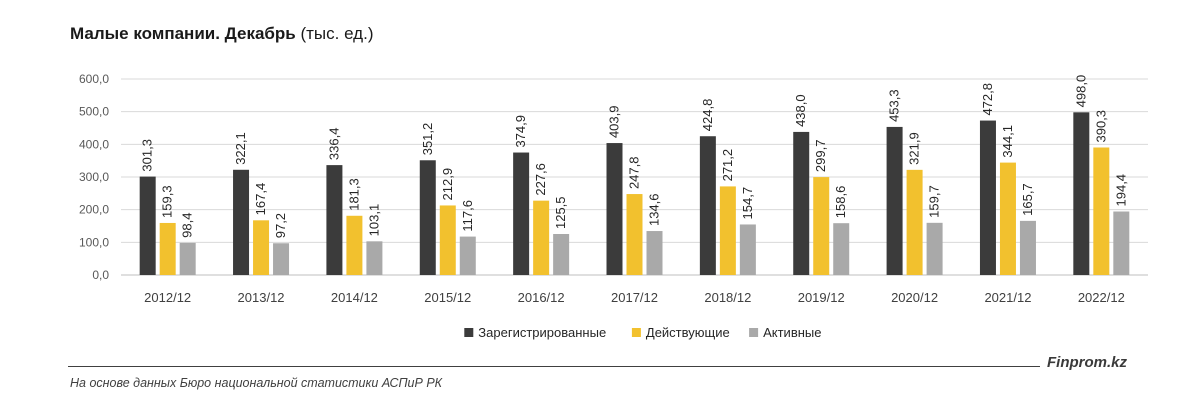  Describe the element at coordinates (333, 144) in the screenshot. I see `data-label: 336,4` at that location.